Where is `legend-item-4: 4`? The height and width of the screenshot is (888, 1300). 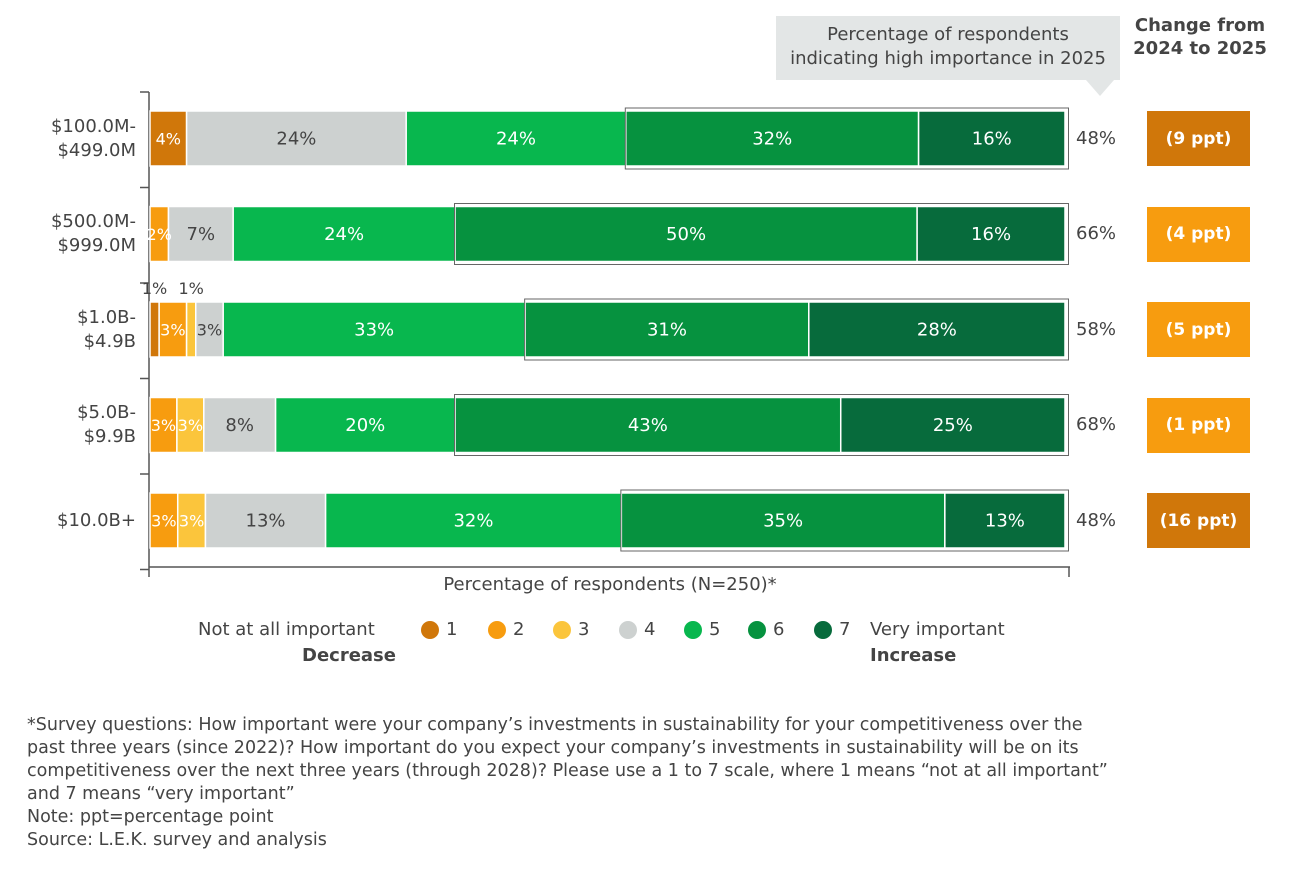 legend-item-4: 4 is located at coordinates (637, 629).